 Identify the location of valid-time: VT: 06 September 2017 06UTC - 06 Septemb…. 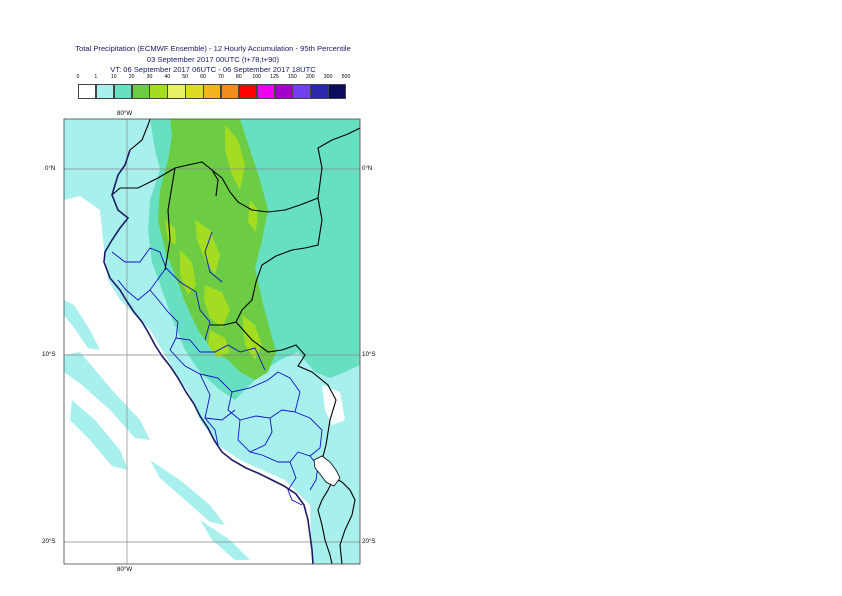
(213, 69).